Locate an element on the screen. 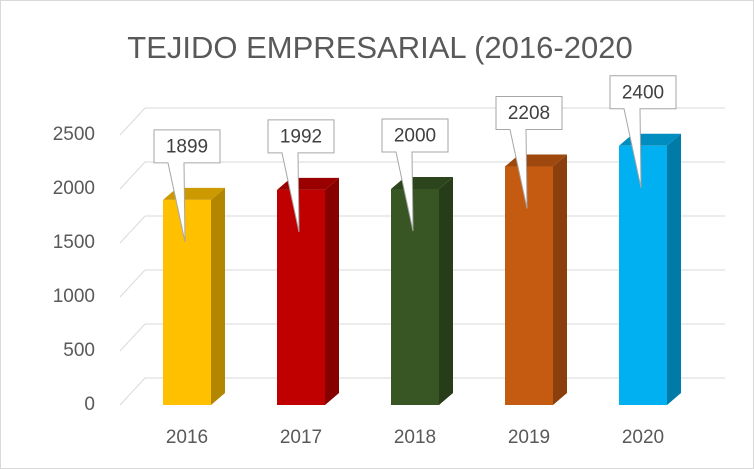  x-tick-label: 2019 is located at coordinates (529, 437).